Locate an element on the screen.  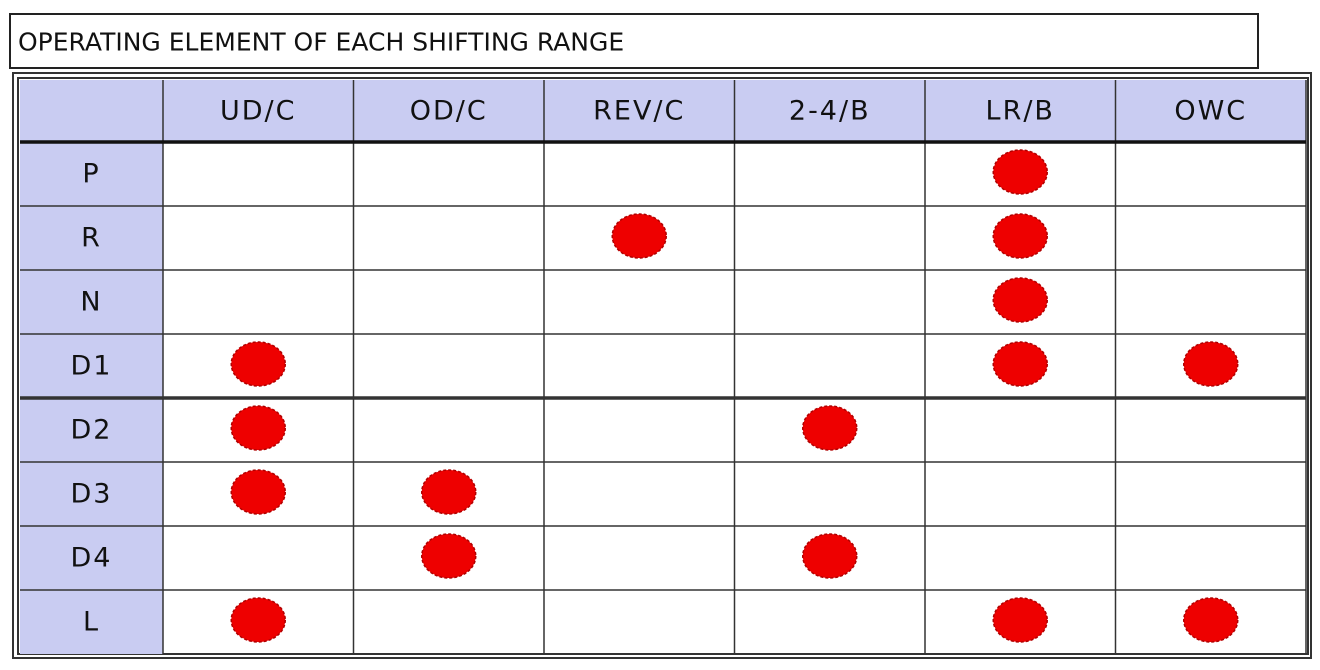
title: OPERATING ELEMENT OF EACH SHIFTING RANGE is located at coordinates (321, 42).